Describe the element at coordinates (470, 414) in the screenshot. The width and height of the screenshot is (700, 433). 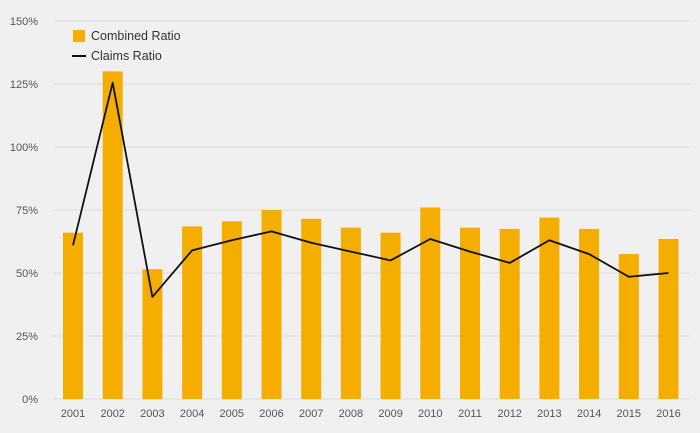
I see `x-tick-label: 2011` at that location.